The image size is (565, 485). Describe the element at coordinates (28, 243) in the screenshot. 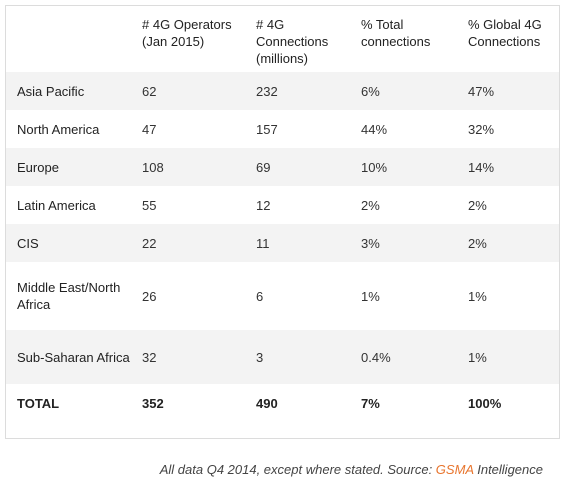

I see `cell-region: CIS` at that location.